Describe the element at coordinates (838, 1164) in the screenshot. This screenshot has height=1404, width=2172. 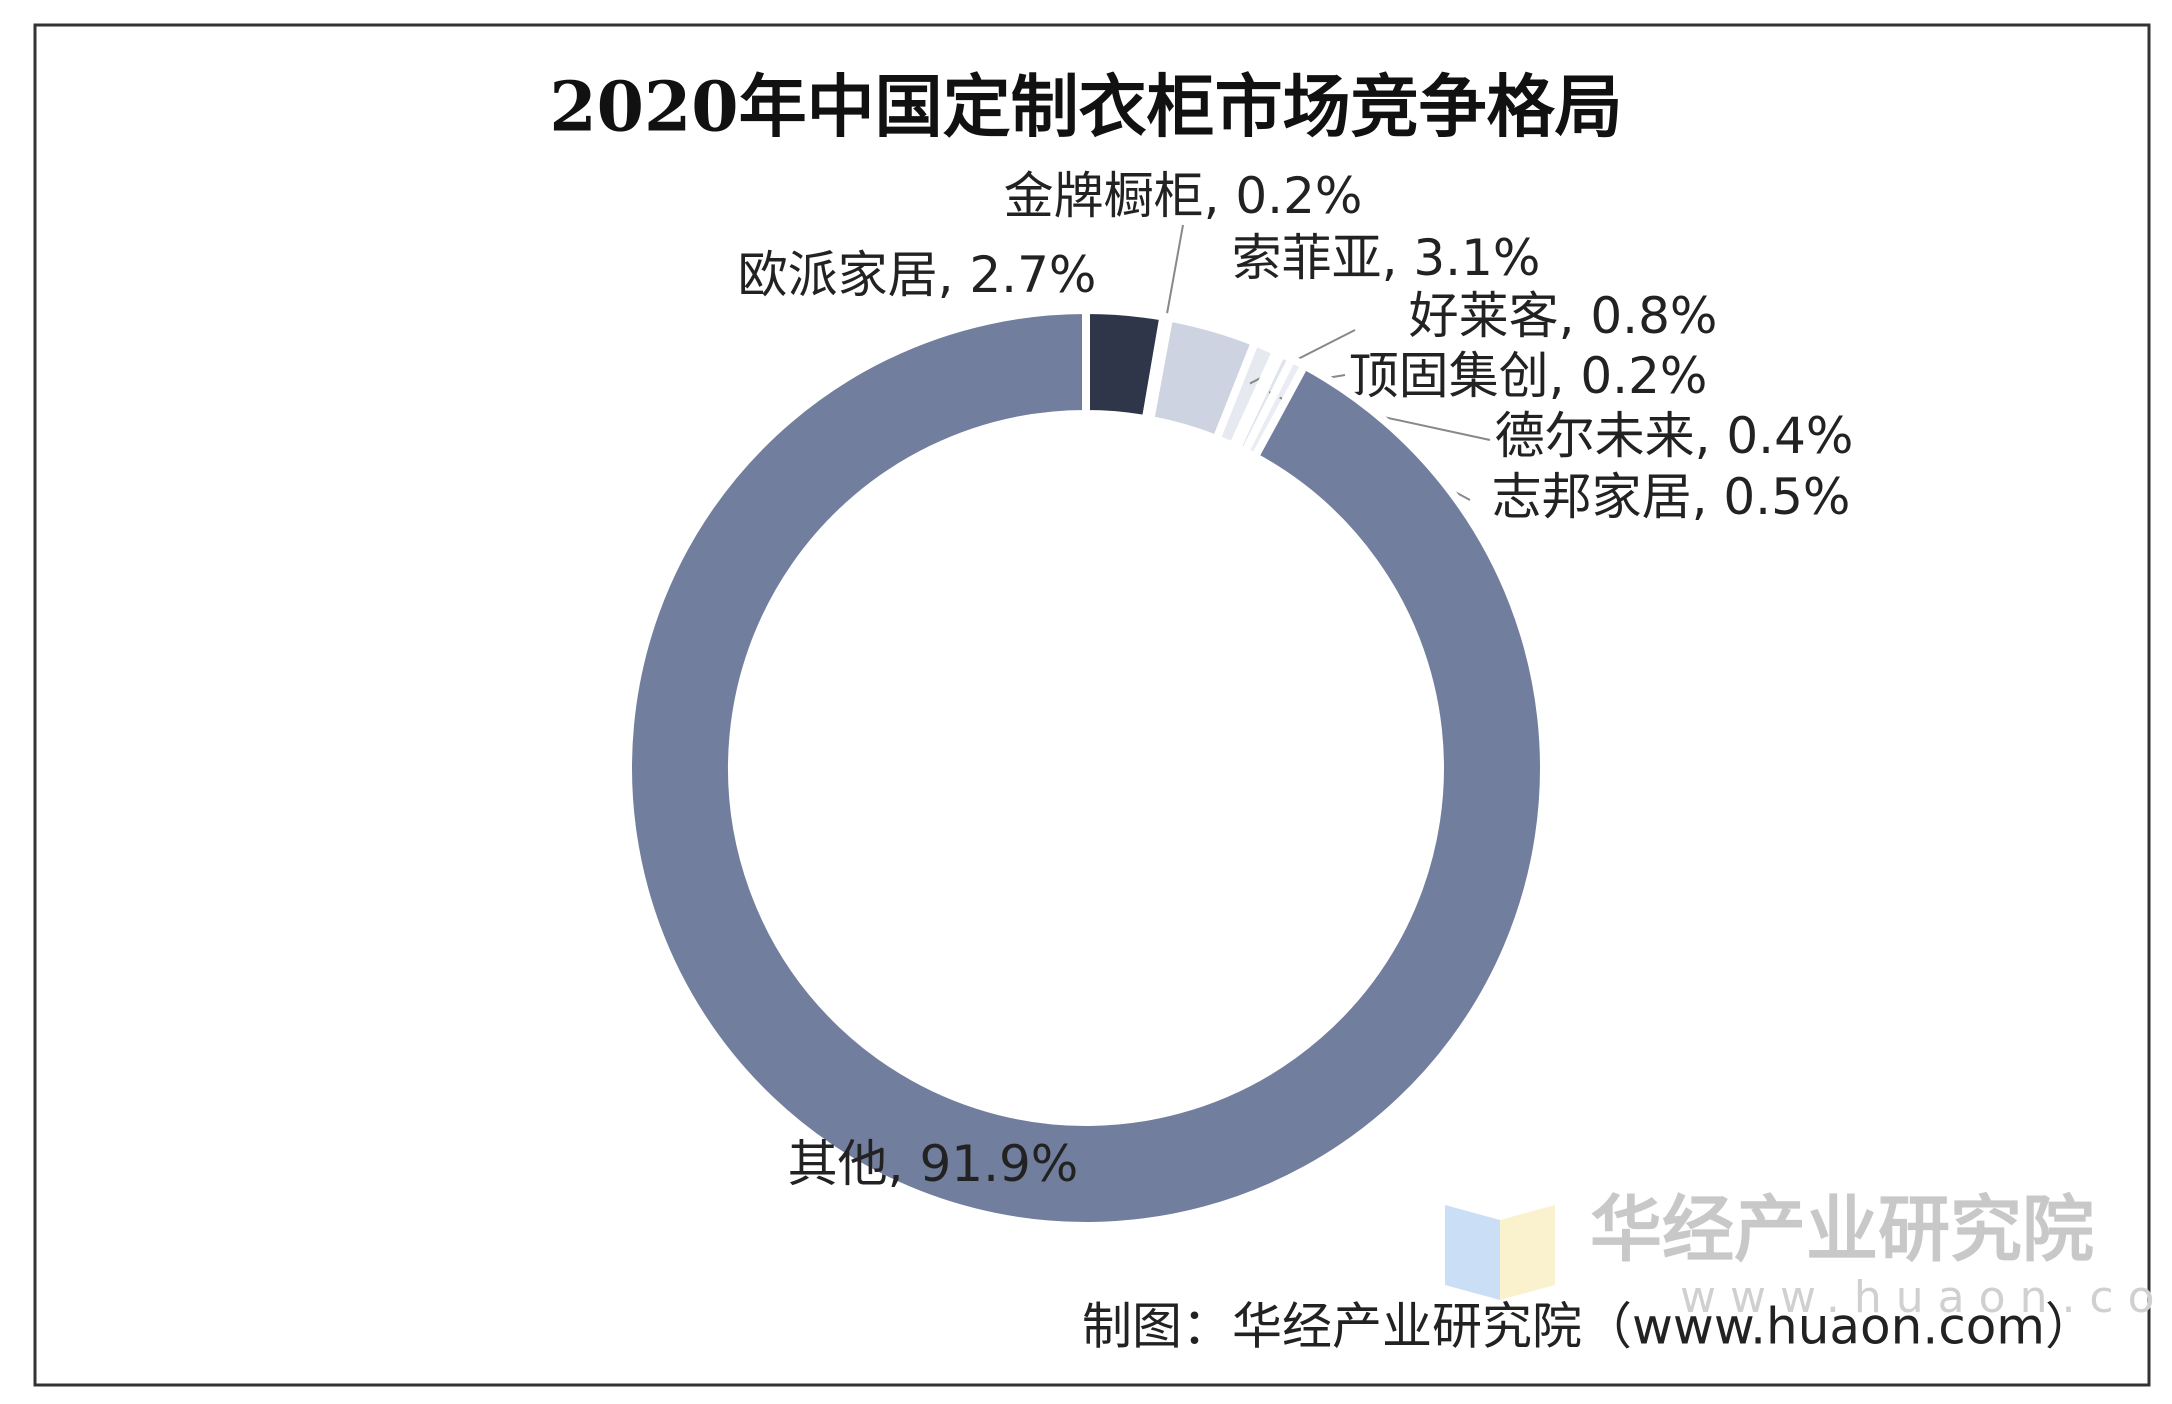
I see `category-label: 其他` at that location.